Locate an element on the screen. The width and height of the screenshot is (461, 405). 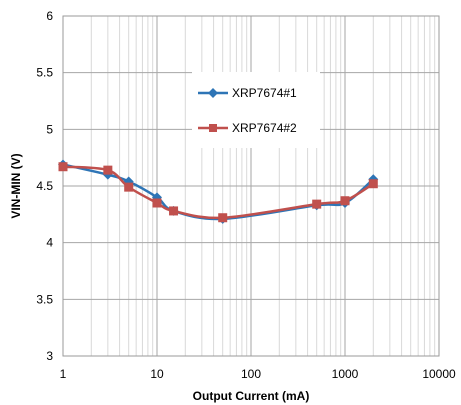
y-tick-label: 3 is located at coordinates (49, 356).